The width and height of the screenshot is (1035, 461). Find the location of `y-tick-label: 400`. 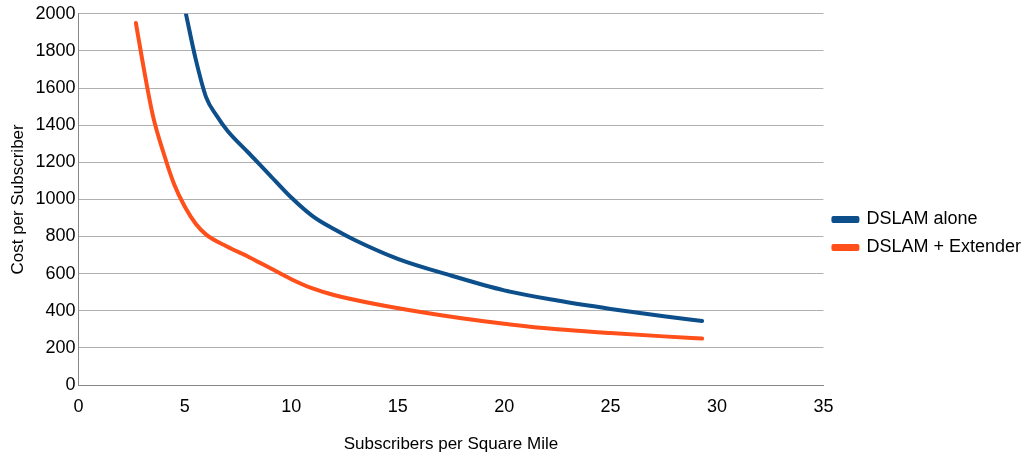

y-tick-label: 400 is located at coordinates (60, 309).